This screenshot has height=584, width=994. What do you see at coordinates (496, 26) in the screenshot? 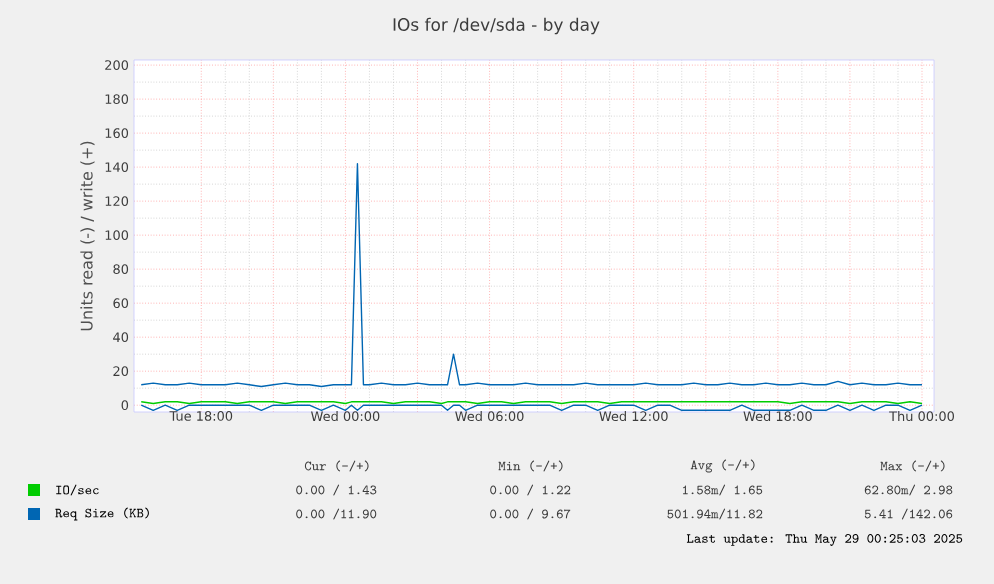
I see `chart-title: IOs for /dev/sda - by day` at bounding box center [496, 26].